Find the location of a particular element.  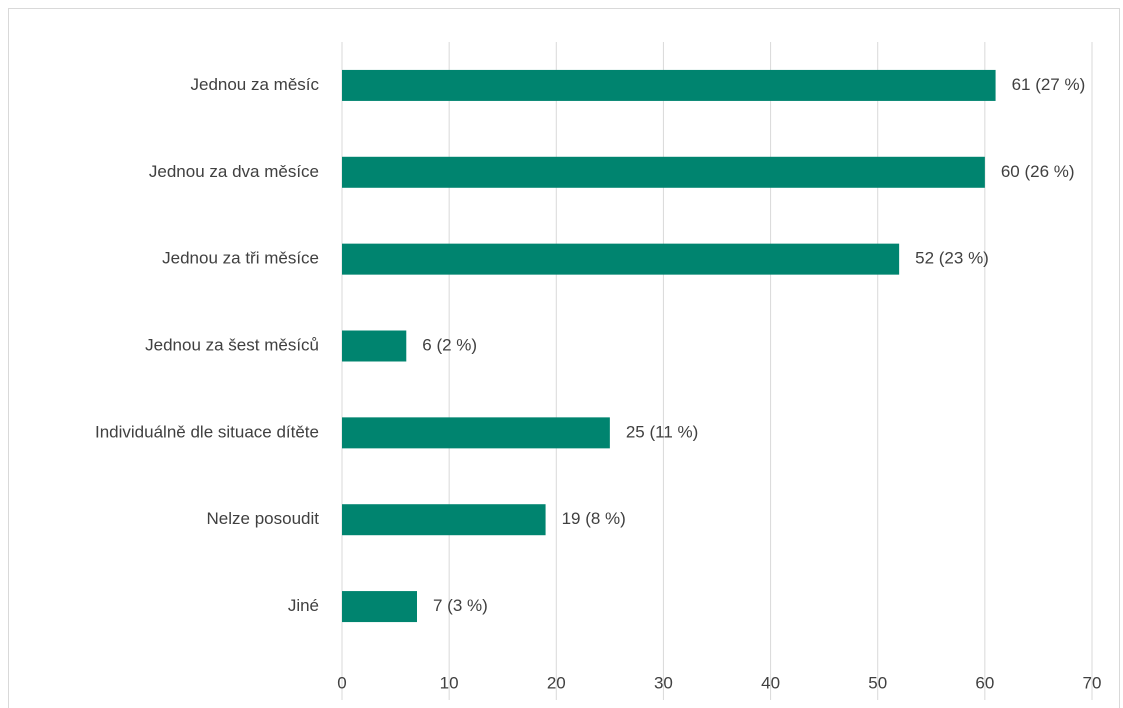

category-label: Individuálně dle situace dítěte is located at coordinates (207, 431).